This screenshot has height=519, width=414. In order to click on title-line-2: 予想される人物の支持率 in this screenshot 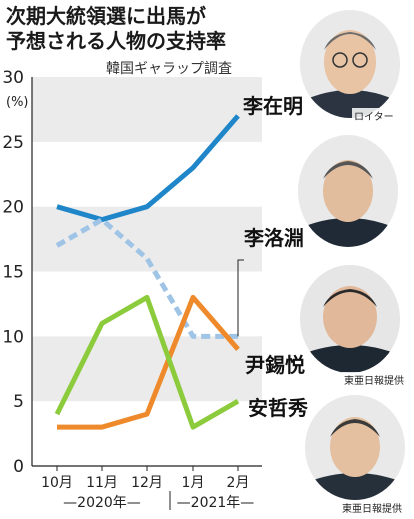, I will do `click(116, 41)`.